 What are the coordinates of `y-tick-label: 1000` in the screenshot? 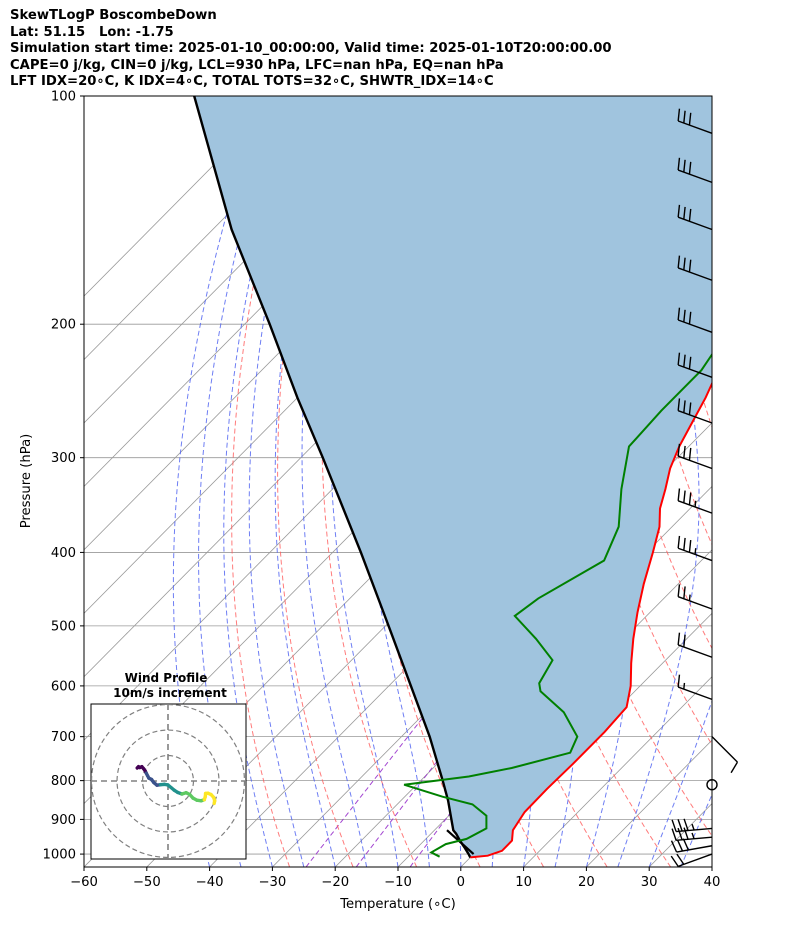 It's located at (59, 855).